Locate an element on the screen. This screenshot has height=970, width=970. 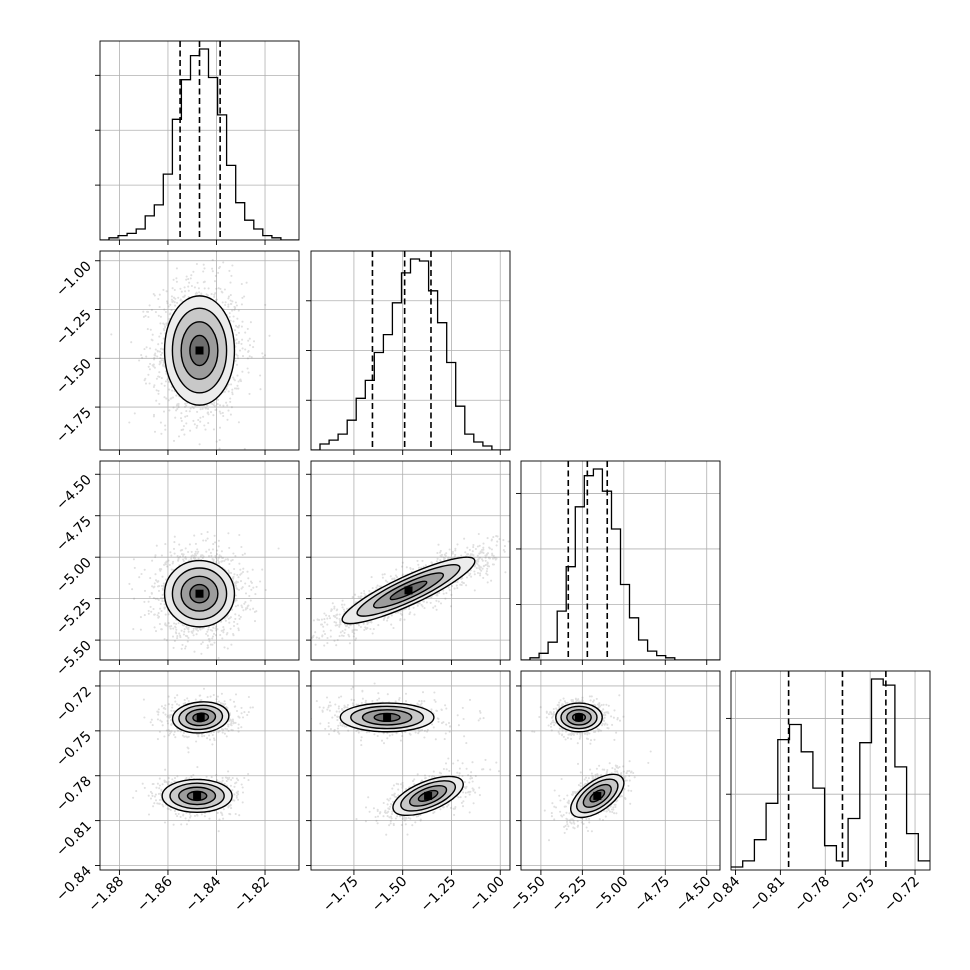
x-tick-label: −5.50 is located at coordinates (528, 895).